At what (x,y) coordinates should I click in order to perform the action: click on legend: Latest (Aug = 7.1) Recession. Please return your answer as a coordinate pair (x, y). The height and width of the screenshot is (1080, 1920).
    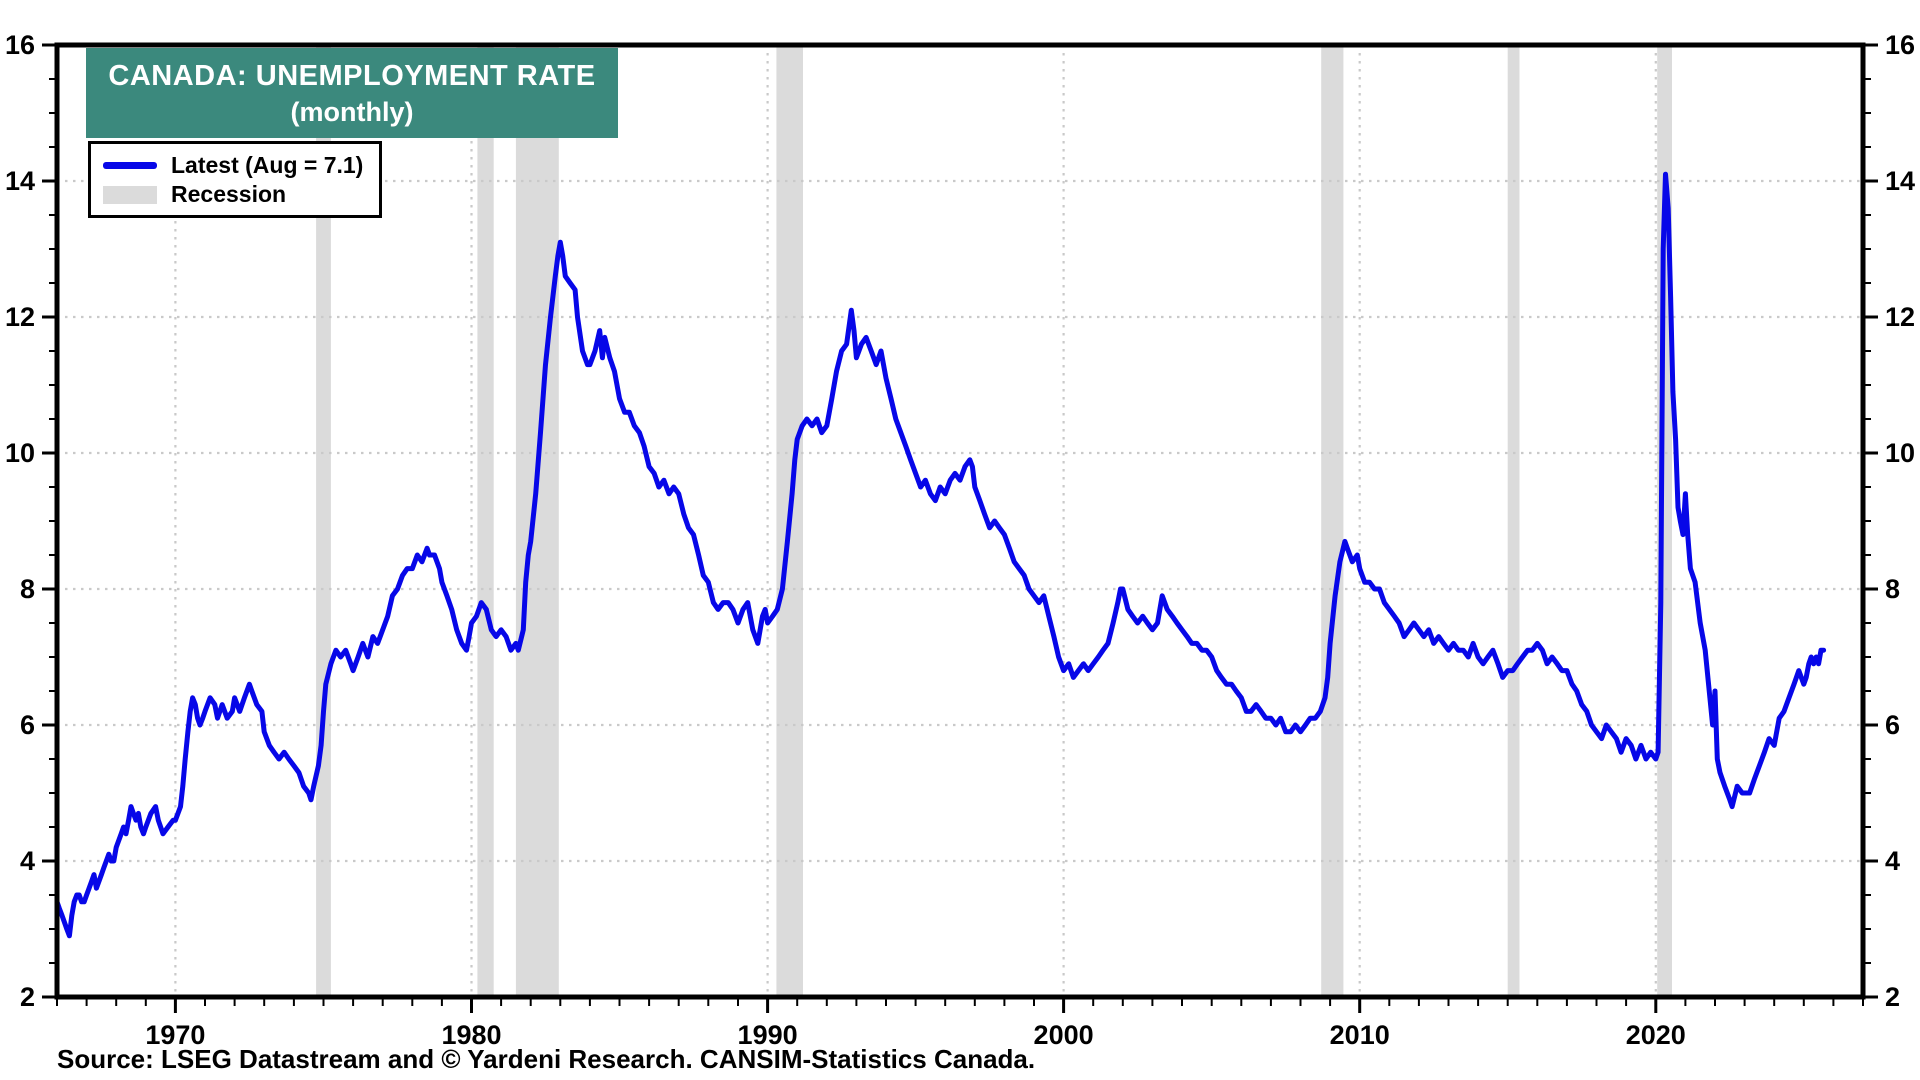
    Looking at the image, I should click on (235, 179).